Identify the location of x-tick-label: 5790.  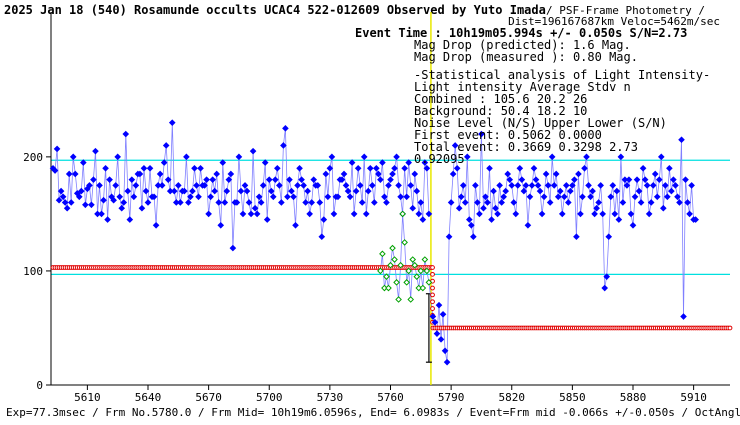
(451, 397).